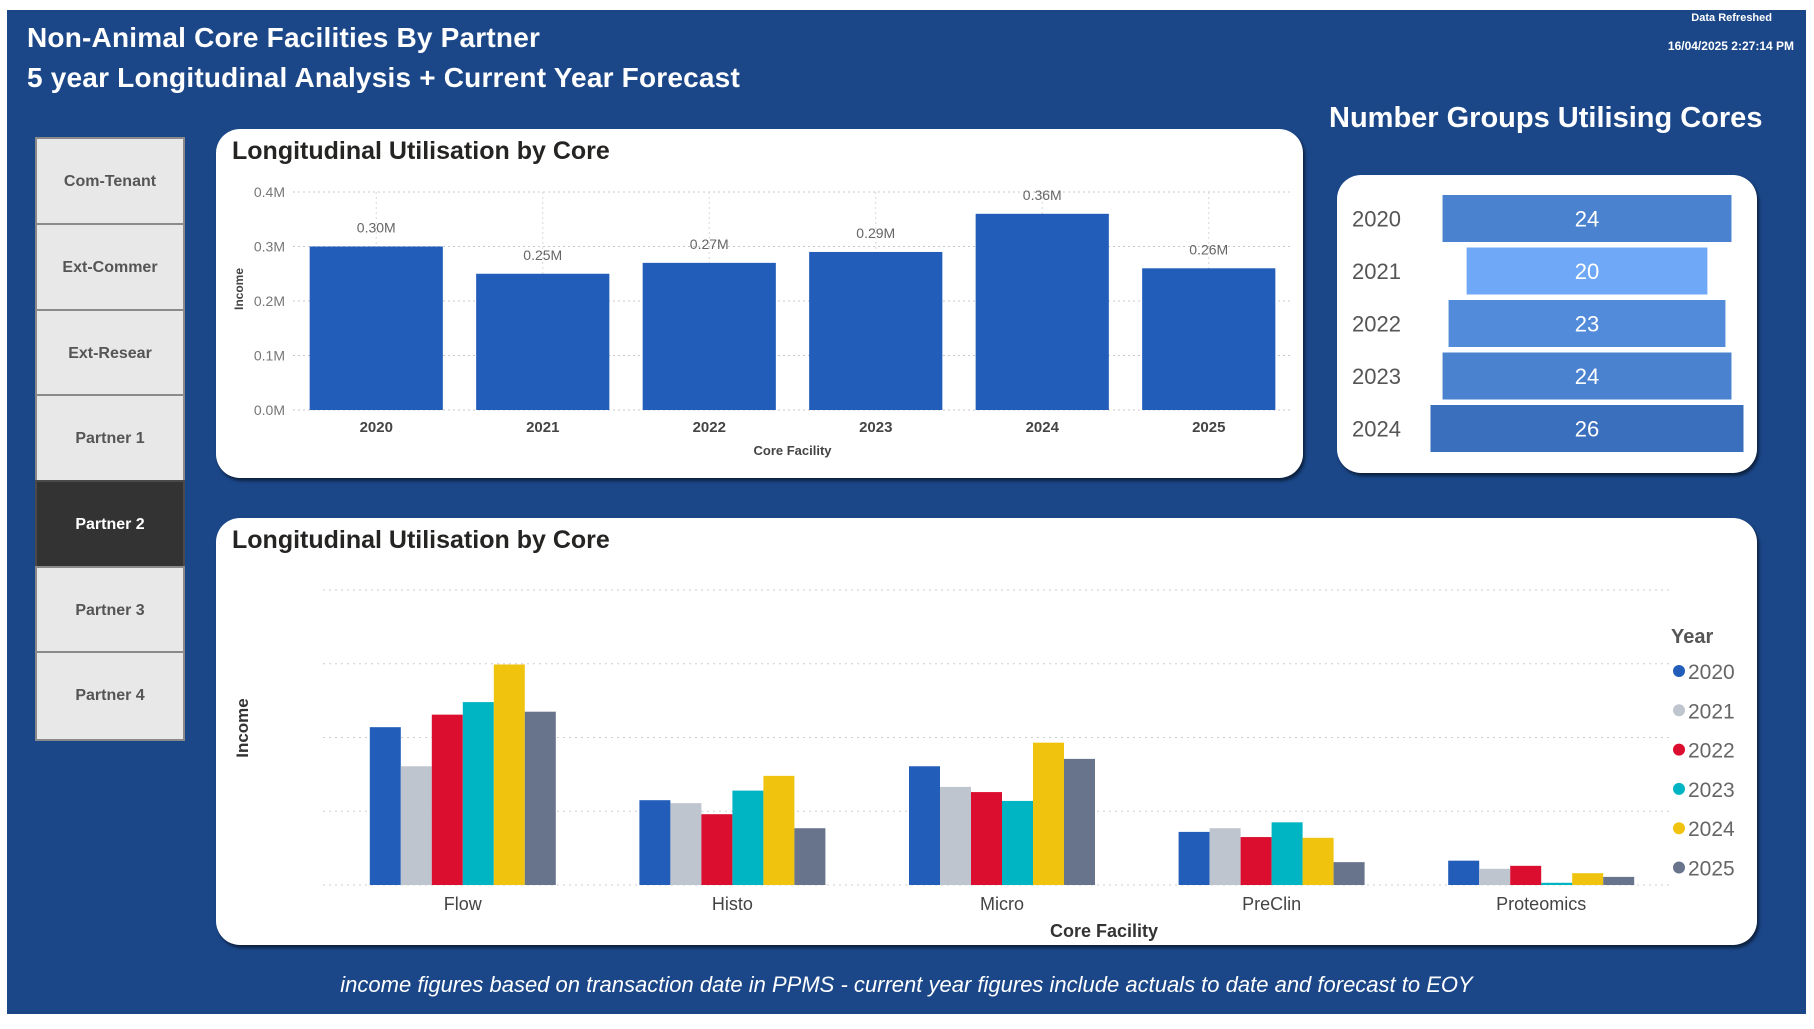 This screenshot has height=1029, width=1814. What do you see at coordinates (269, 247) in the screenshot?
I see `y-tick-label: 0.3M` at bounding box center [269, 247].